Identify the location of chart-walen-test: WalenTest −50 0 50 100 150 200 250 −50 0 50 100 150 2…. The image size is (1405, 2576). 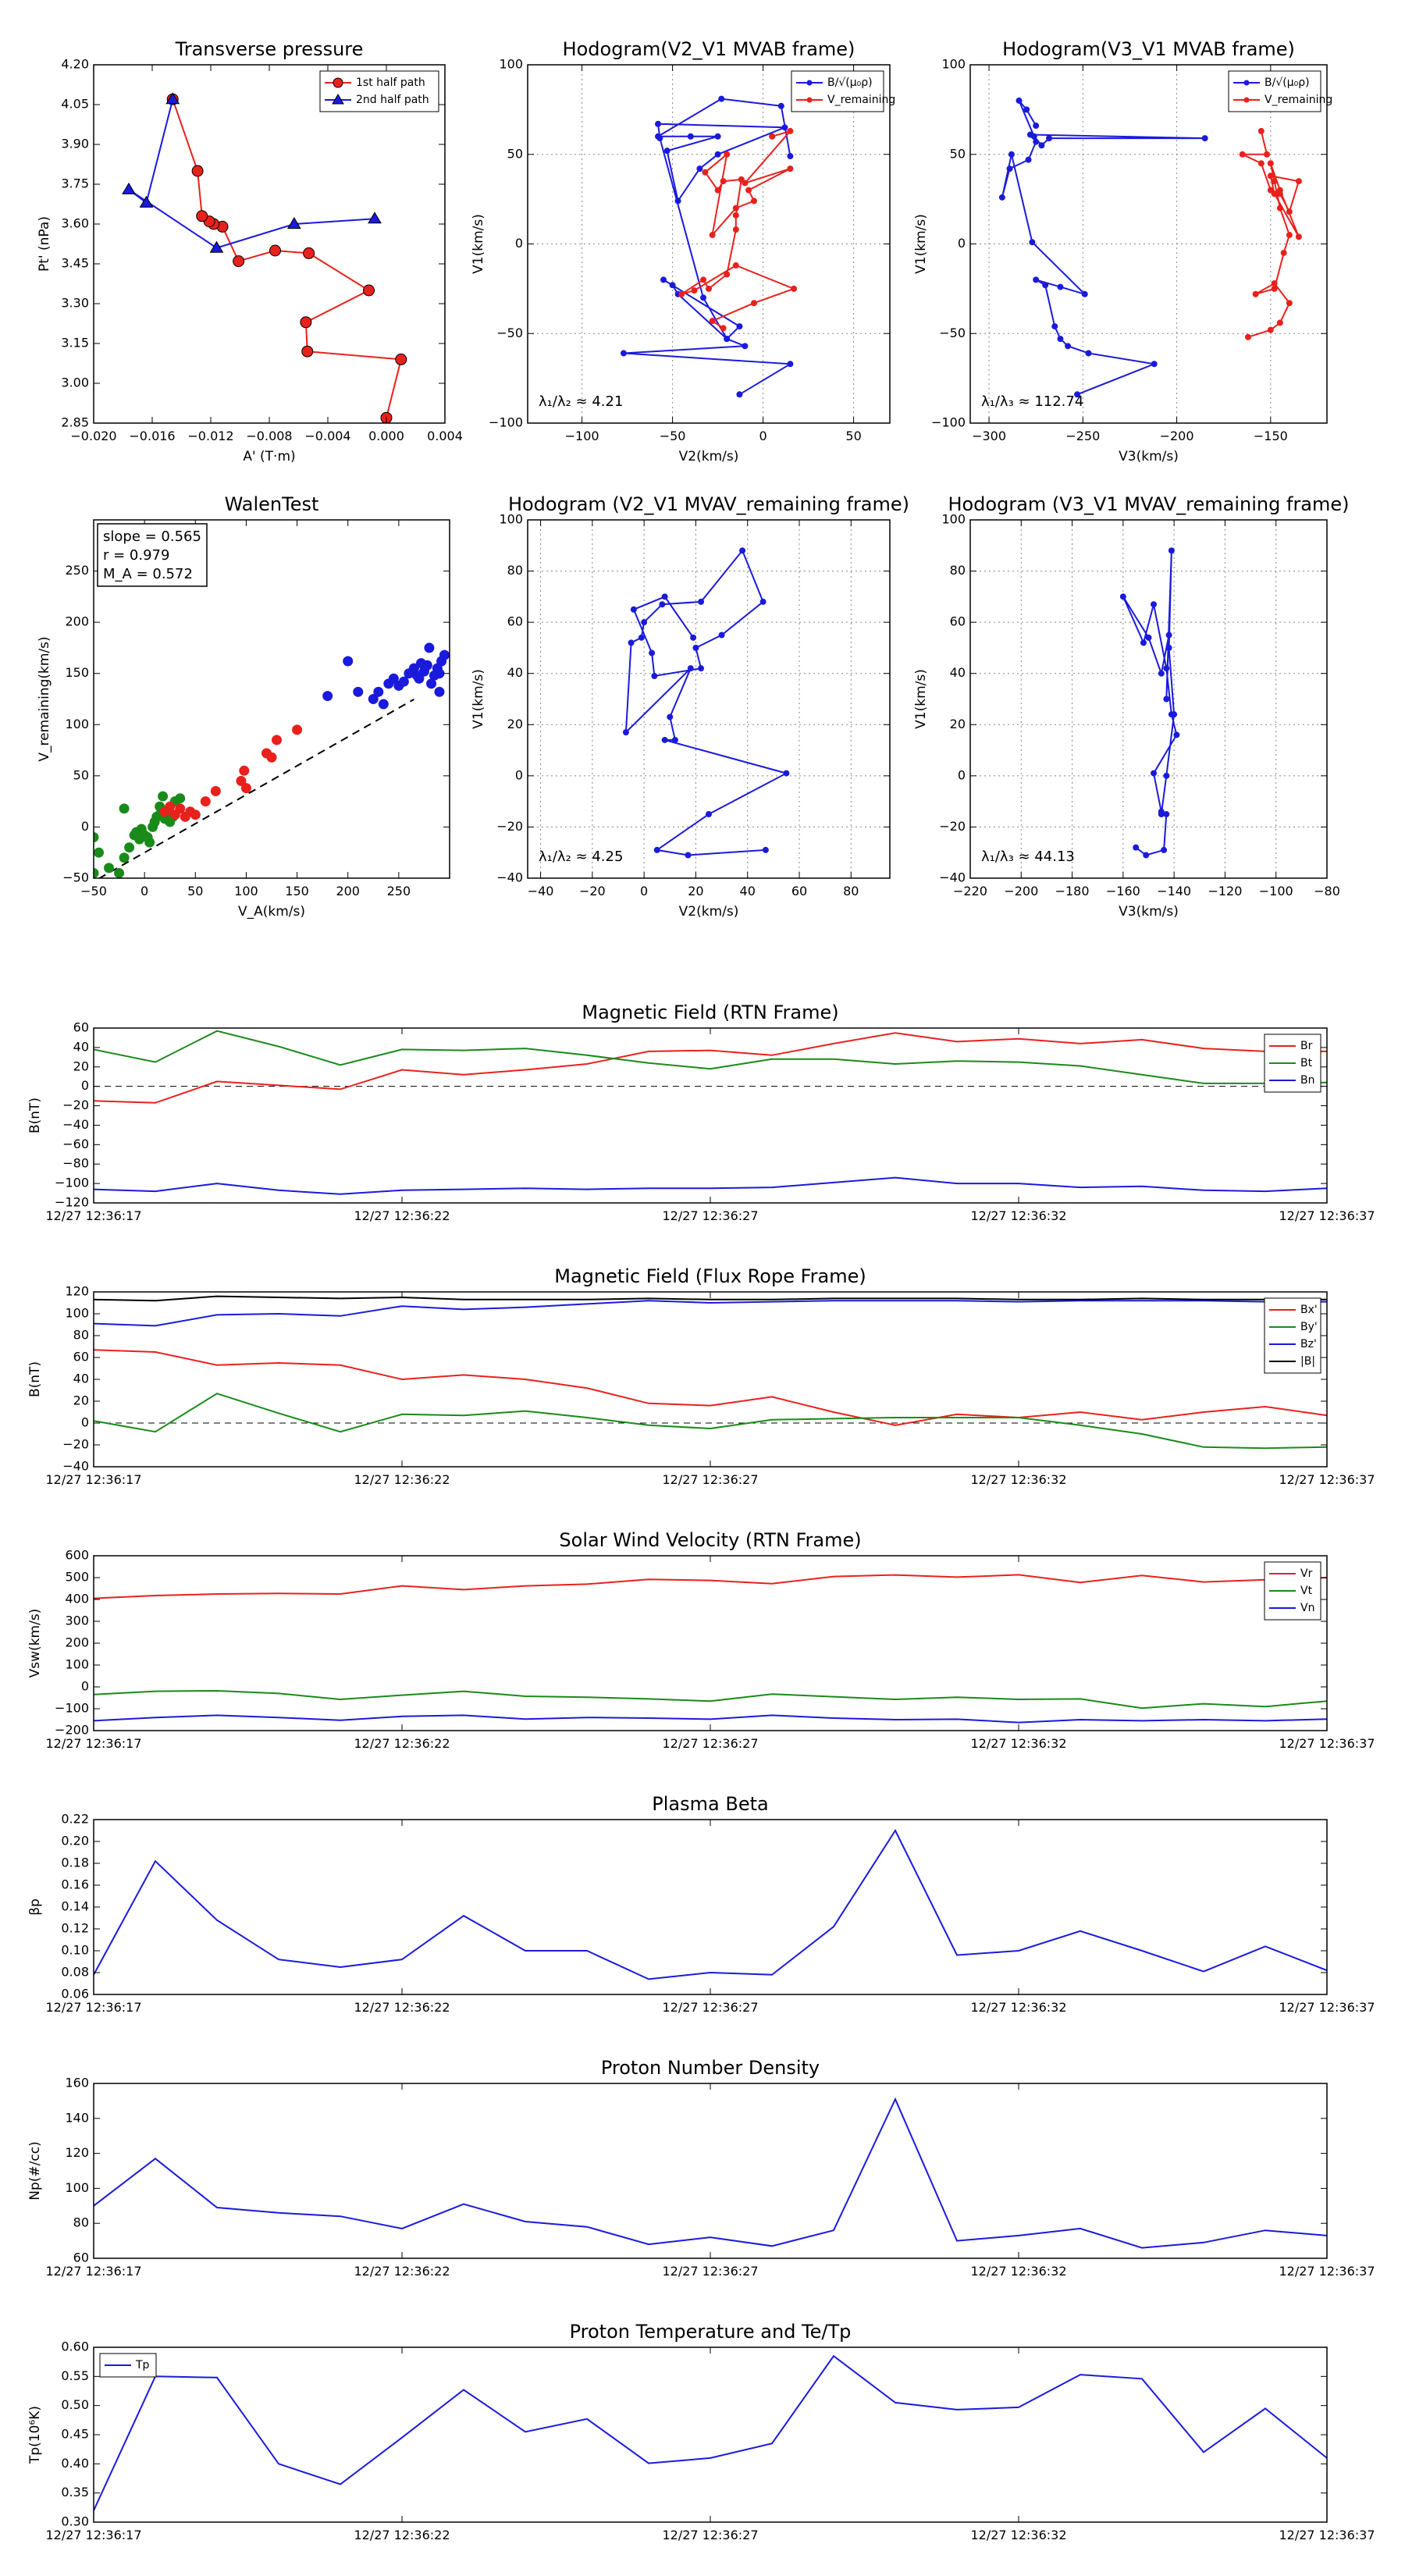
(243, 706).